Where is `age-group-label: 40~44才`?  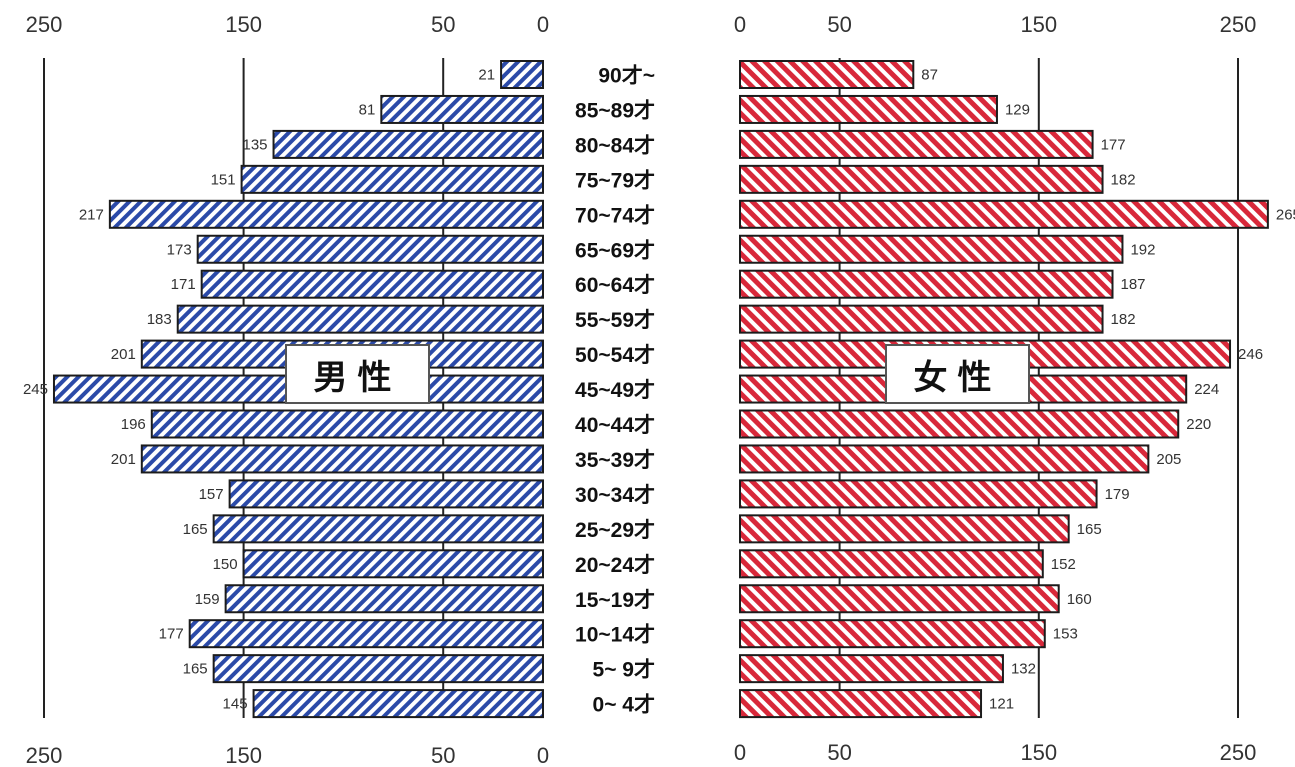
age-group-label: 40~44才 is located at coordinates (615, 425).